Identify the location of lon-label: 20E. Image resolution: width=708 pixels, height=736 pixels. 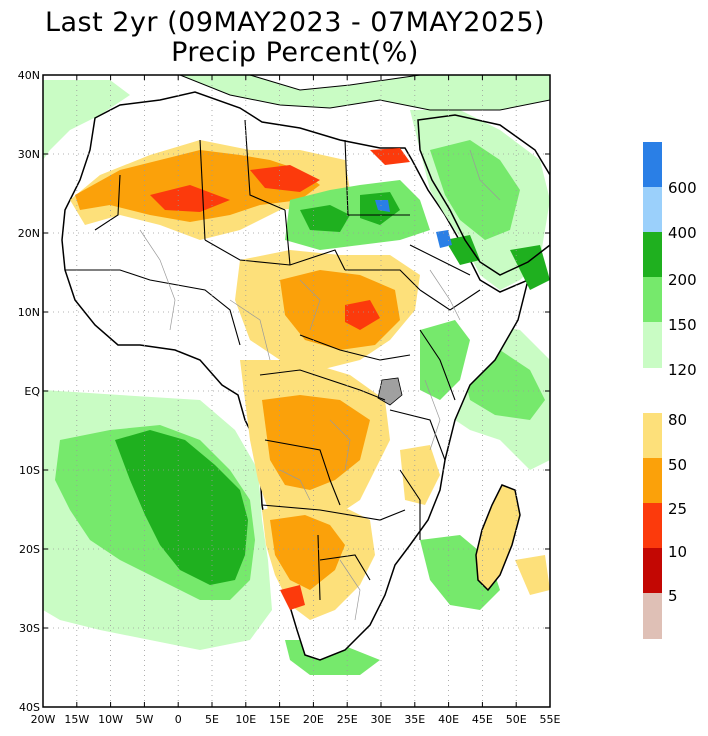
(313, 719).